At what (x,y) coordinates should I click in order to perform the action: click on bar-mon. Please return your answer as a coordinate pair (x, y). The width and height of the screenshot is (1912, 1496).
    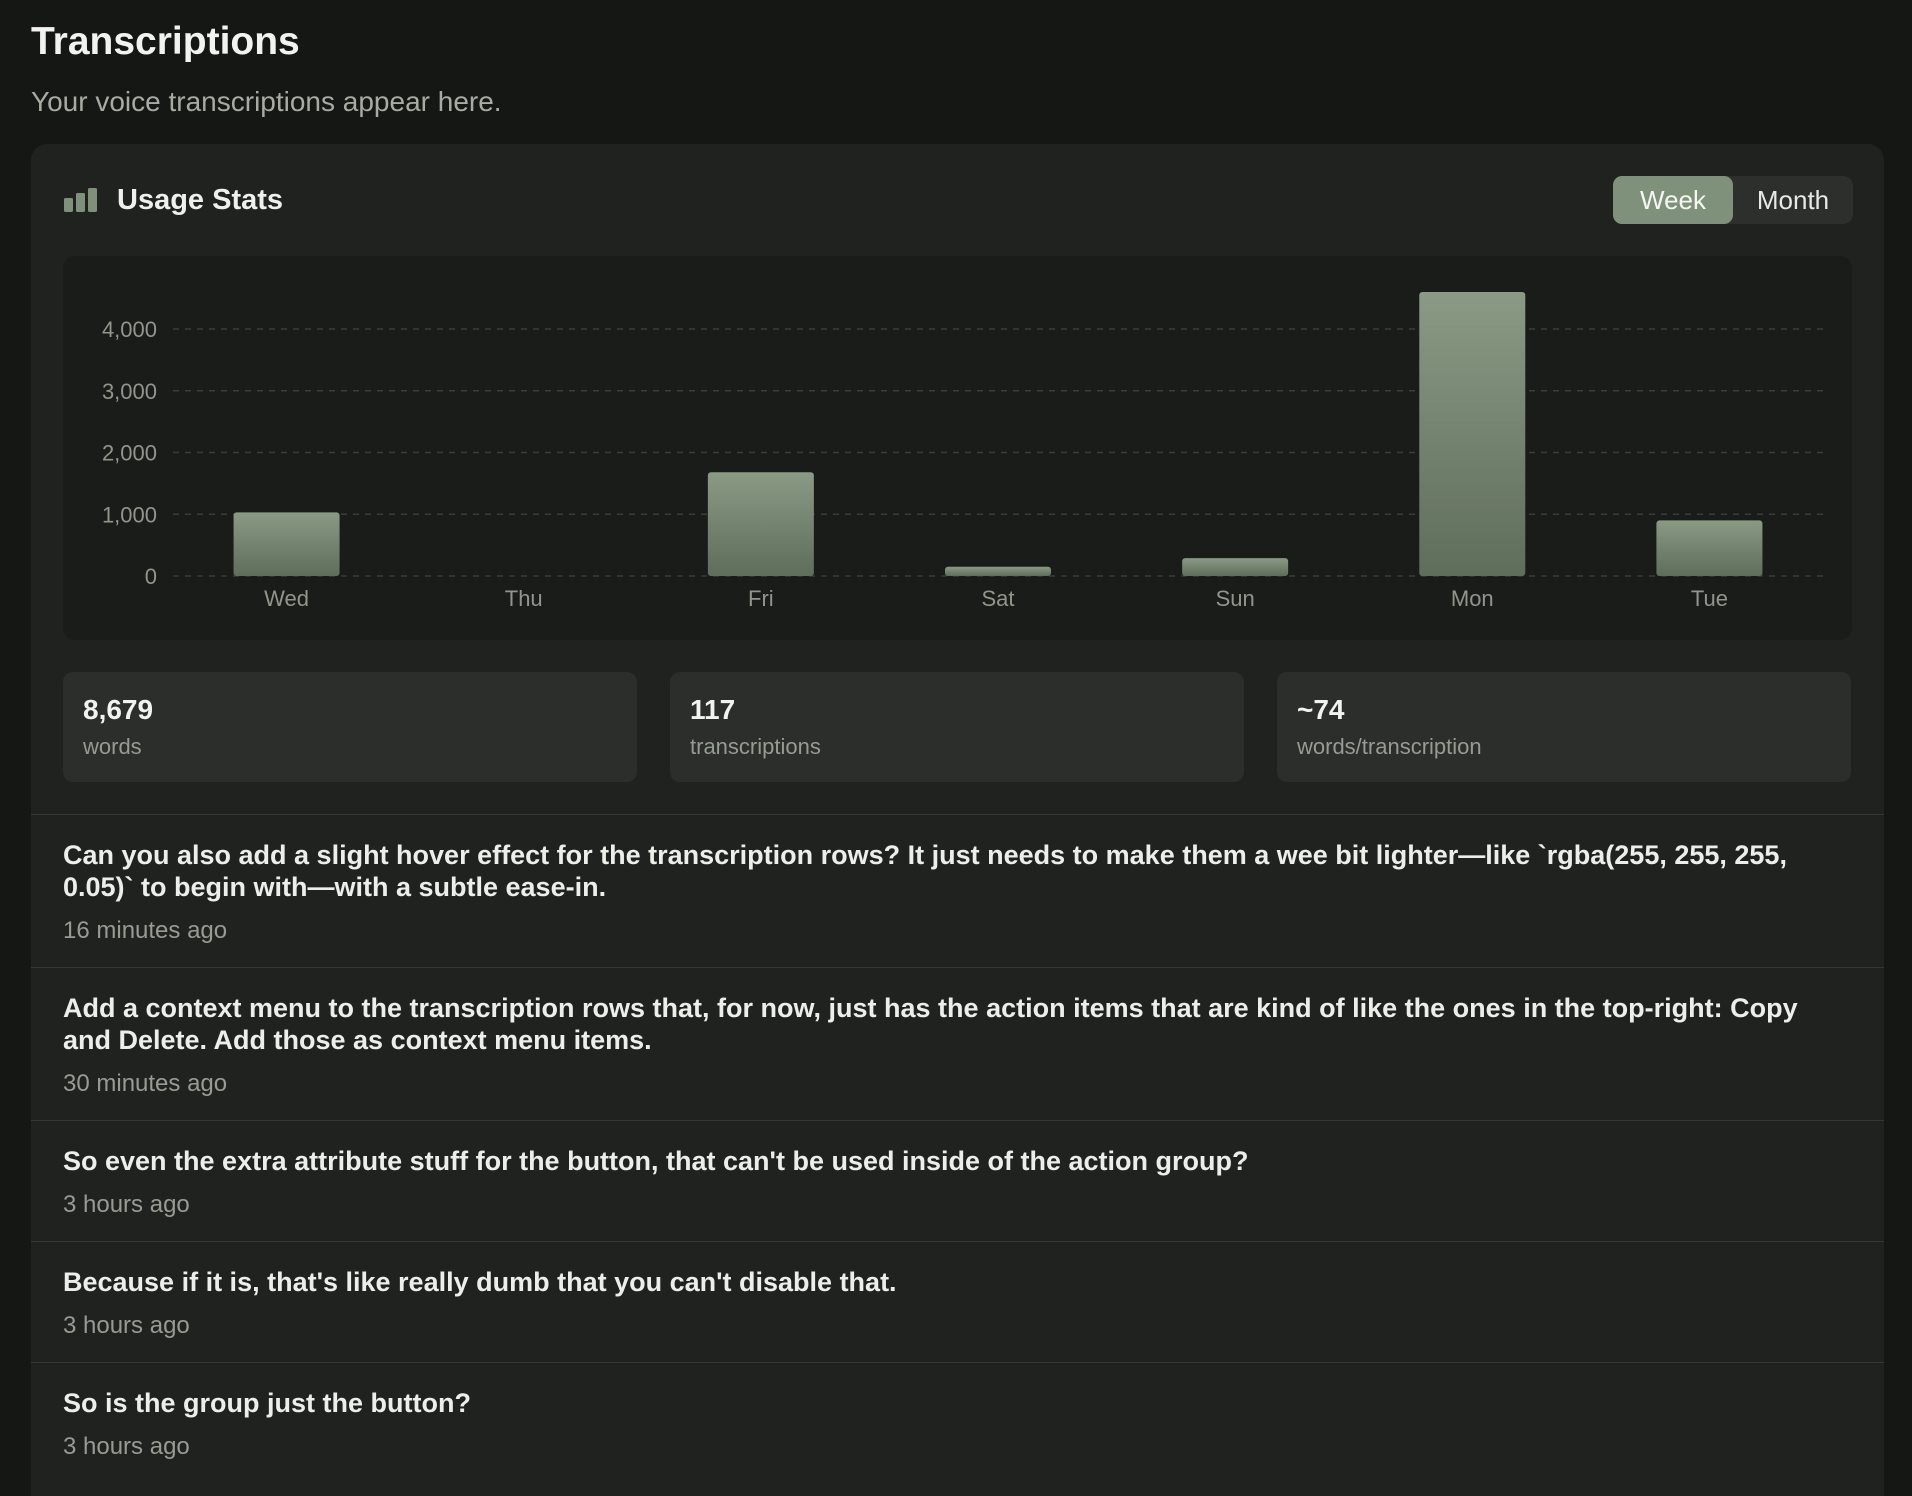
    Looking at the image, I should click on (1472, 434).